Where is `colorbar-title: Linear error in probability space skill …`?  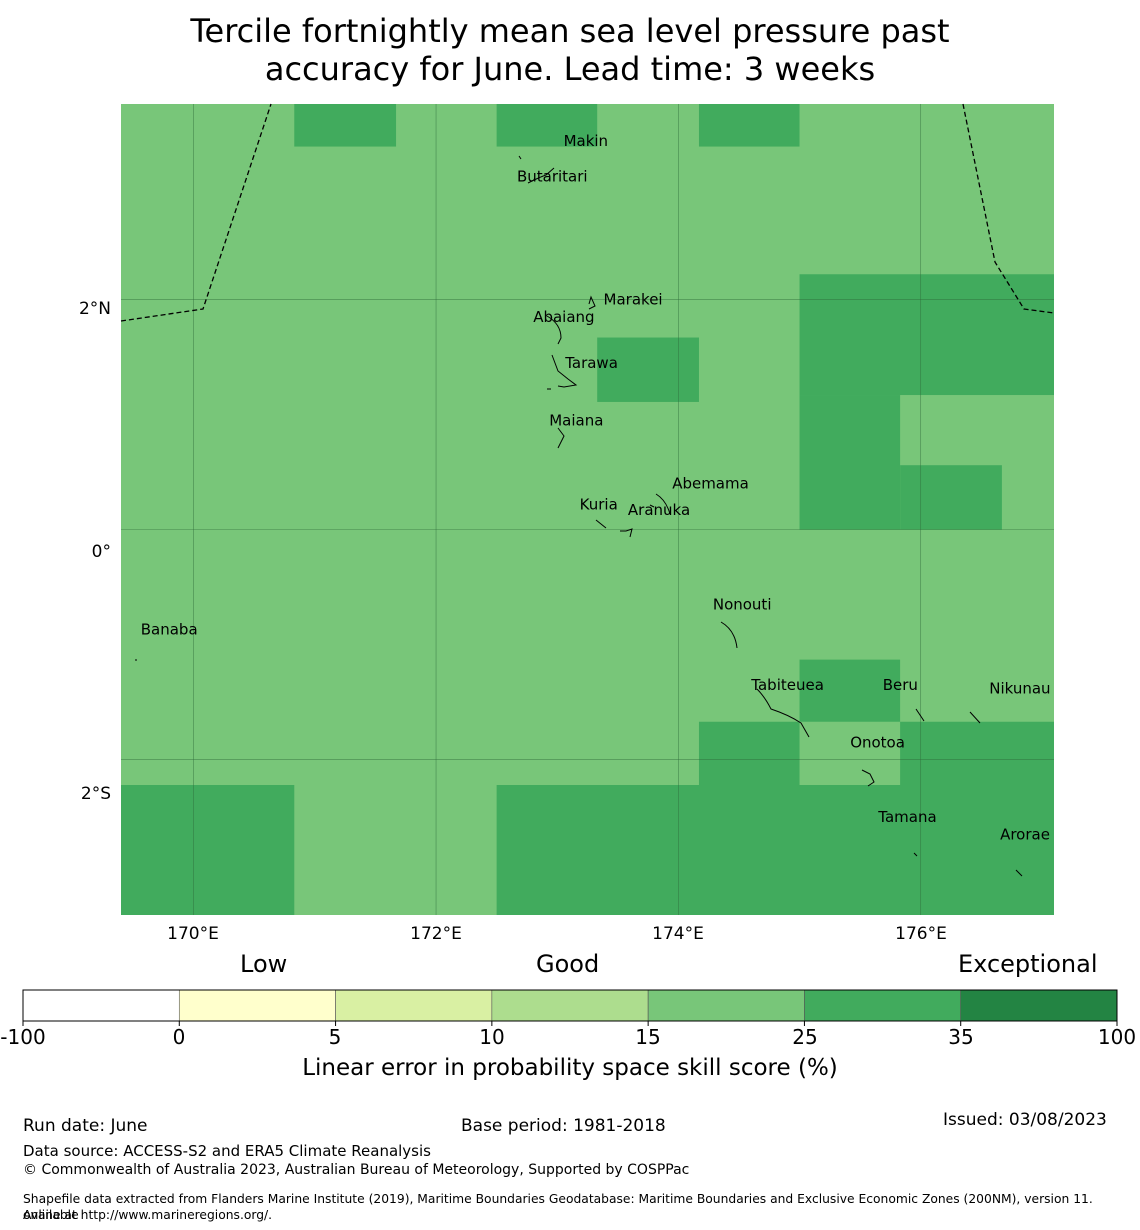
colorbar-title: Linear error in probability space skill … is located at coordinates (570, 1068).